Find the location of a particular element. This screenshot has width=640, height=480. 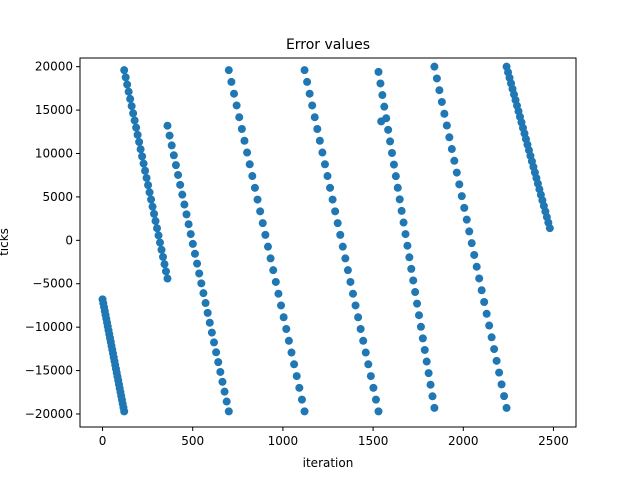

y-tick-label: 20000 is located at coordinates (54, 67).